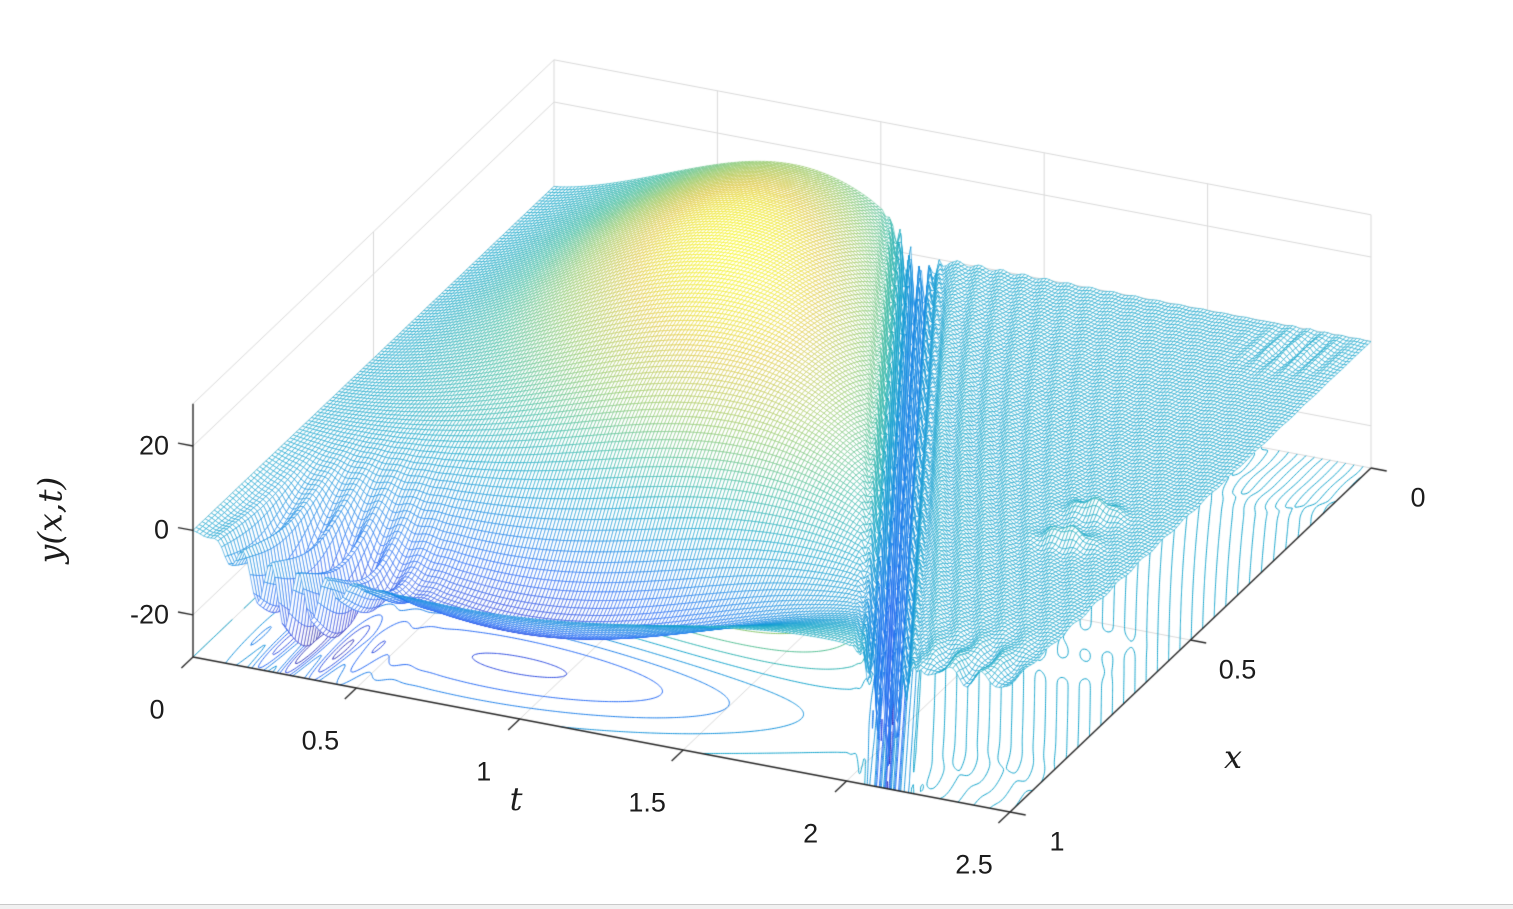 This screenshot has height=909, width=1513. What do you see at coordinates (811, 833) in the screenshot?
I see `tick-label: 2` at bounding box center [811, 833].